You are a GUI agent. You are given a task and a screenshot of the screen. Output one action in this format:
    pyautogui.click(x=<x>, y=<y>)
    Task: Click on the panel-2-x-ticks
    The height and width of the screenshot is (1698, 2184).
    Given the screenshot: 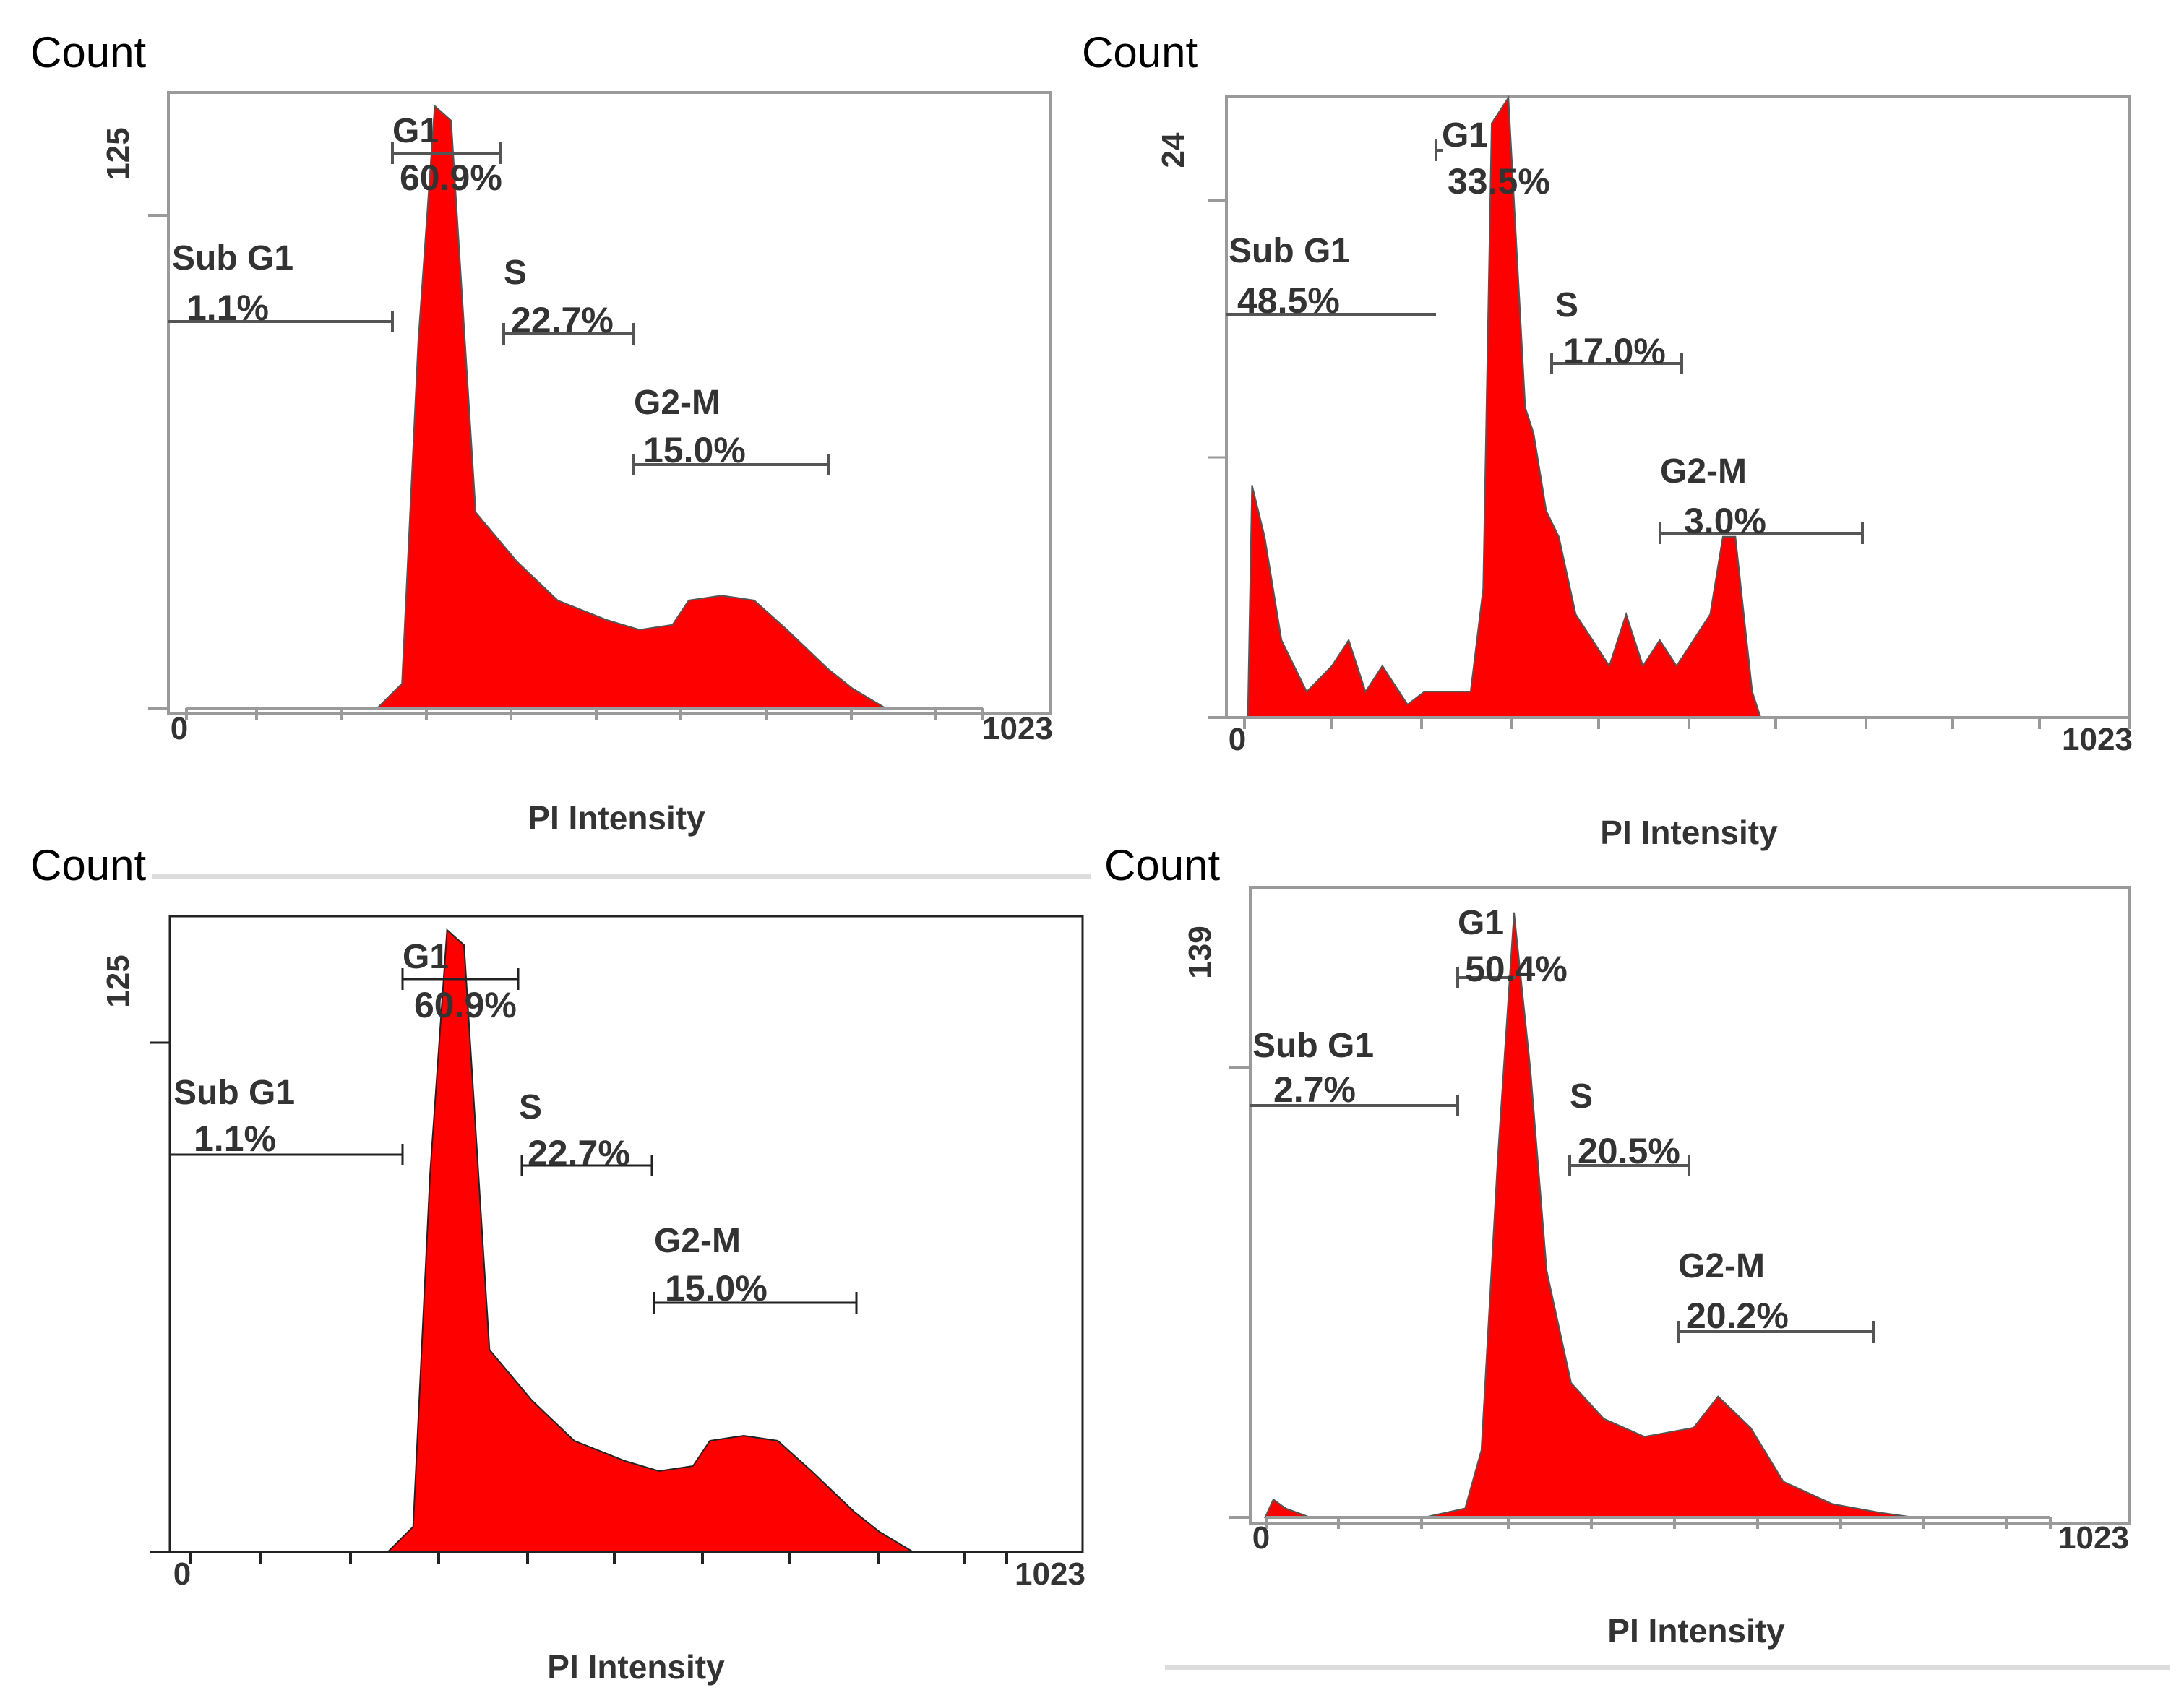 What is the action you would take?
    pyautogui.click(x=598, y=1558)
    